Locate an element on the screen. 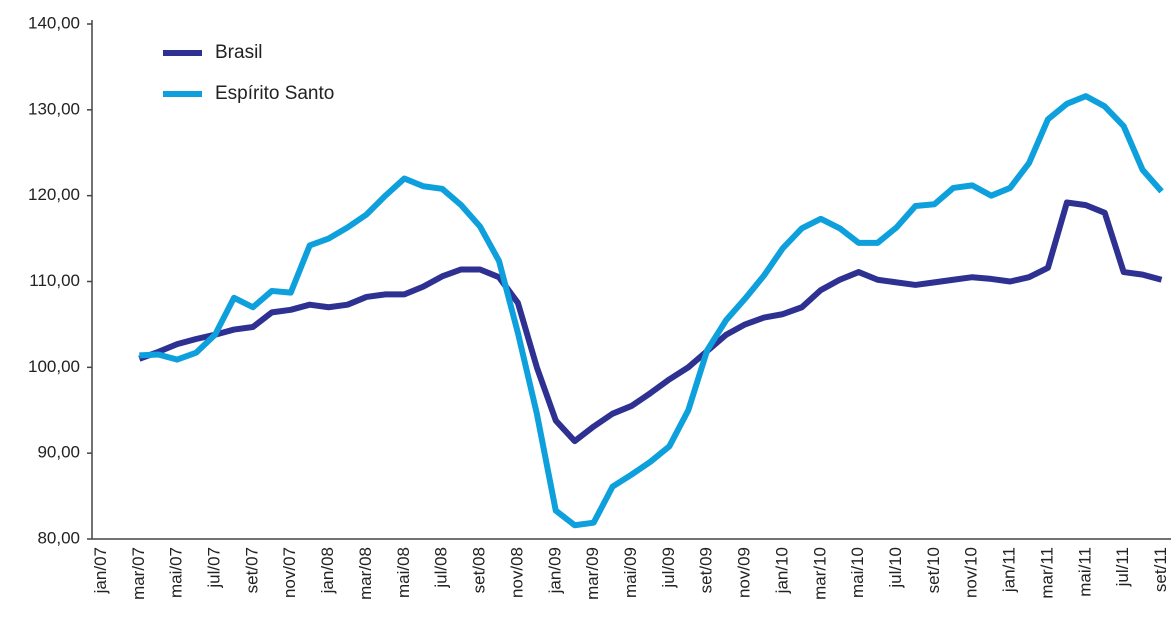  x-tick-label: mai/11 is located at coordinates (1084, 572).